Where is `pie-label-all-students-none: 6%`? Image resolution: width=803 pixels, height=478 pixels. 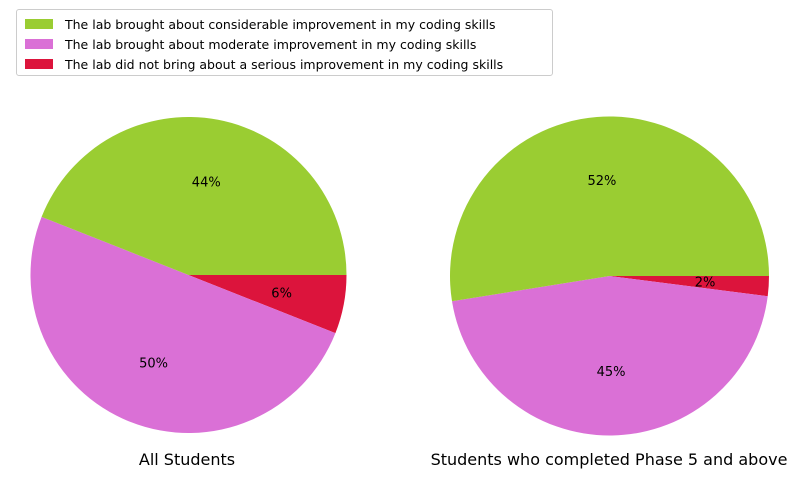
pie-label-all-students-none: 6% is located at coordinates (281, 293).